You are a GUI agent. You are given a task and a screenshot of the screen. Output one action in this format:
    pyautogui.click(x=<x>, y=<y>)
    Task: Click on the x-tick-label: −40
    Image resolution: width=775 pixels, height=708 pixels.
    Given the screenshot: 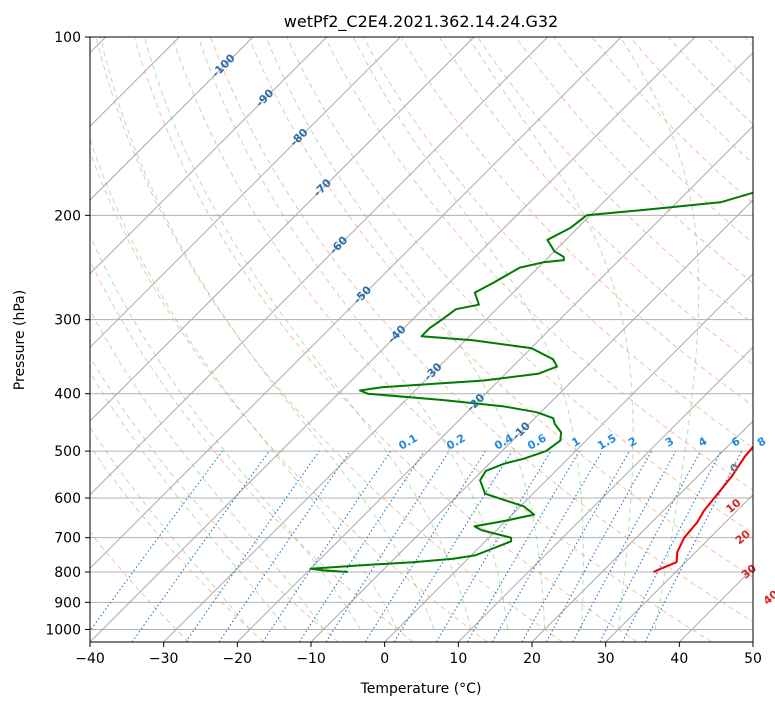 What is the action you would take?
    pyautogui.click(x=90, y=659)
    